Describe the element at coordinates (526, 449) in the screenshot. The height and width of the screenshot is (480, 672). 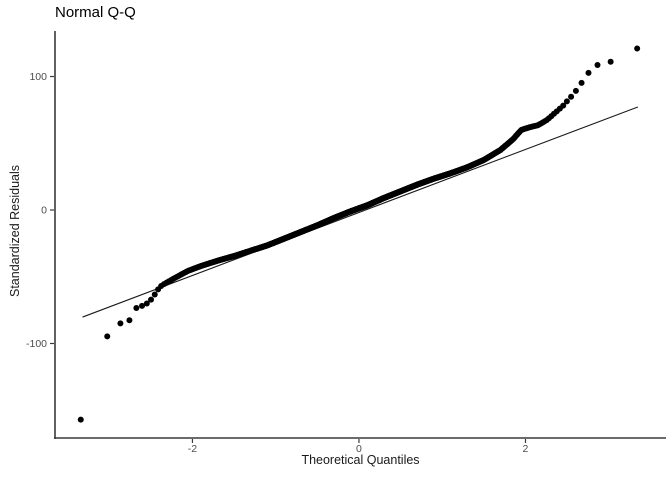
I see `x-tick-label: 2` at that location.